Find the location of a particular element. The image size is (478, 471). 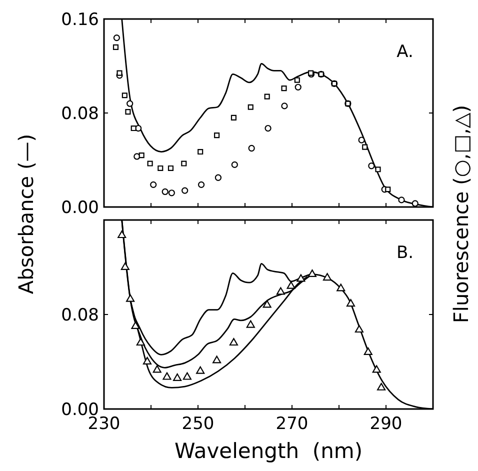

y-axis-title: Absorbance (—) is located at coordinates (26, 214).